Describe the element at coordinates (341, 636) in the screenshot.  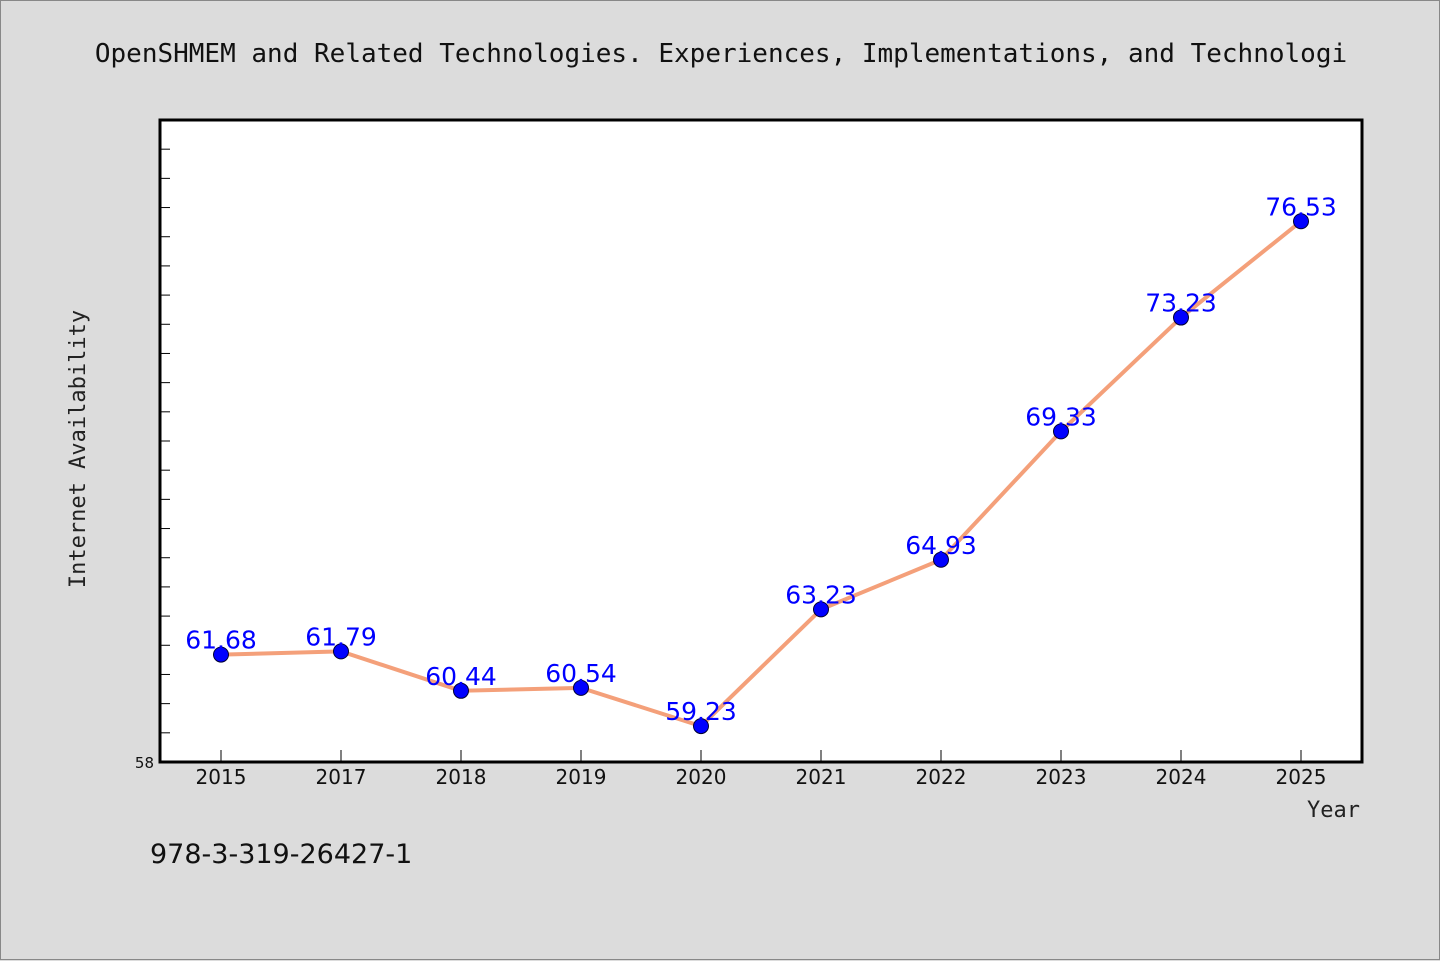
I see `data-point-label: 61.79` at that location.